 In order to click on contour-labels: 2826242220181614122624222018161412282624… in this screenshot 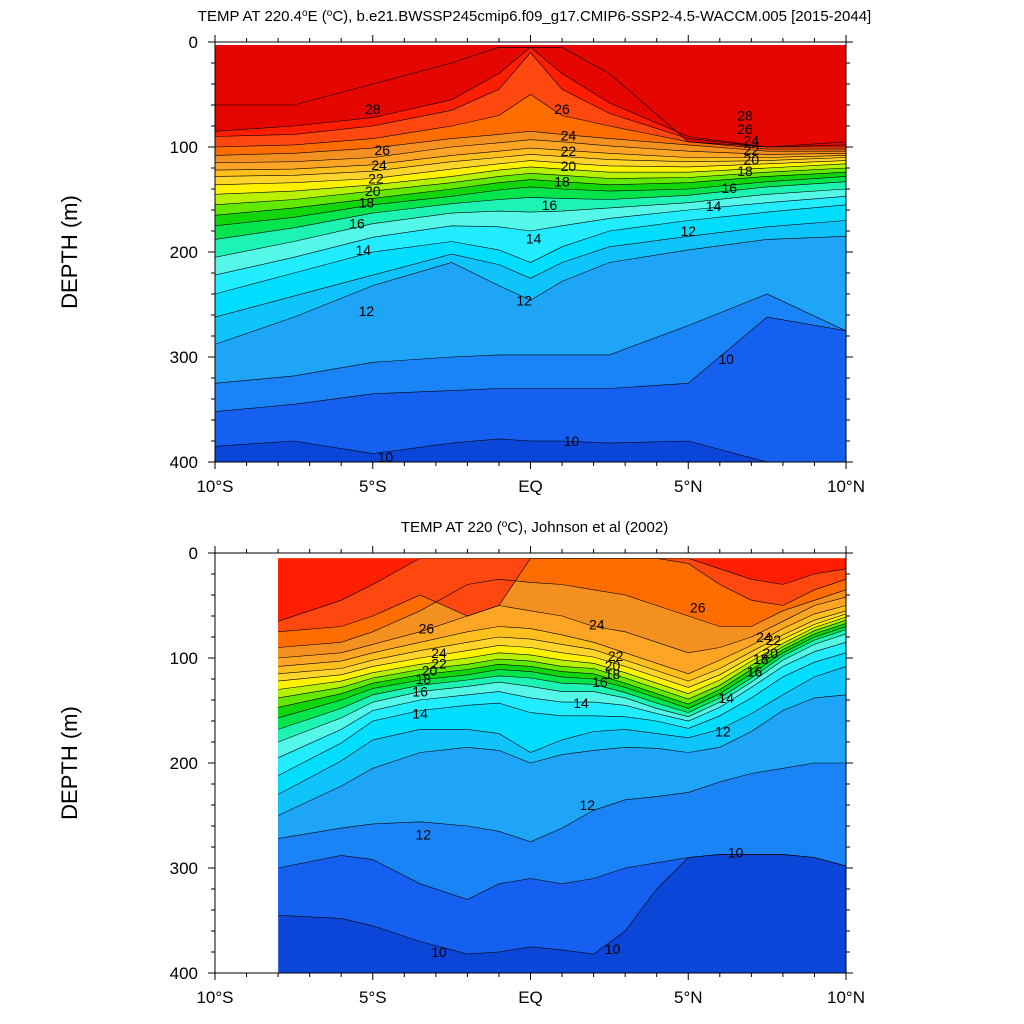, I will do `click(554, 283)`.